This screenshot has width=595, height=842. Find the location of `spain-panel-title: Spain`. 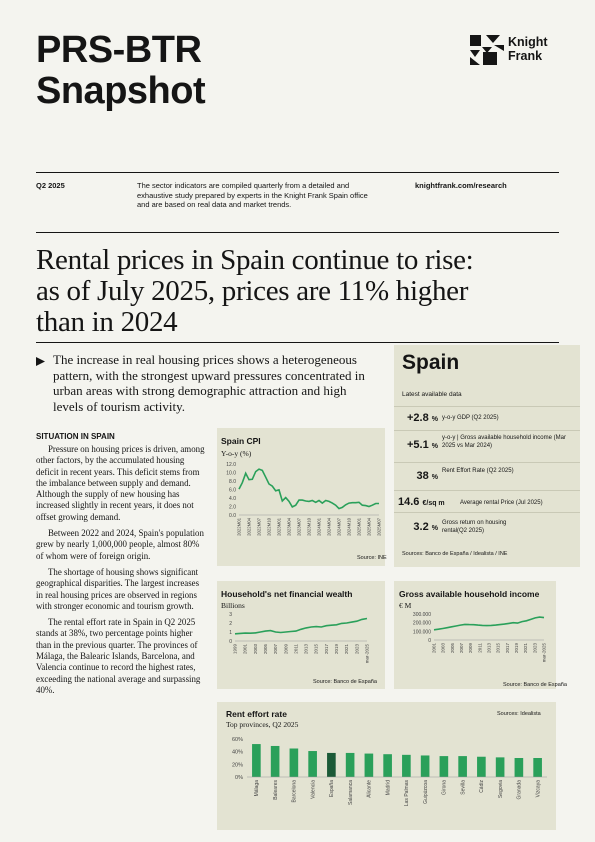

spain-panel-title: Spain is located at coordinates (431, 362).